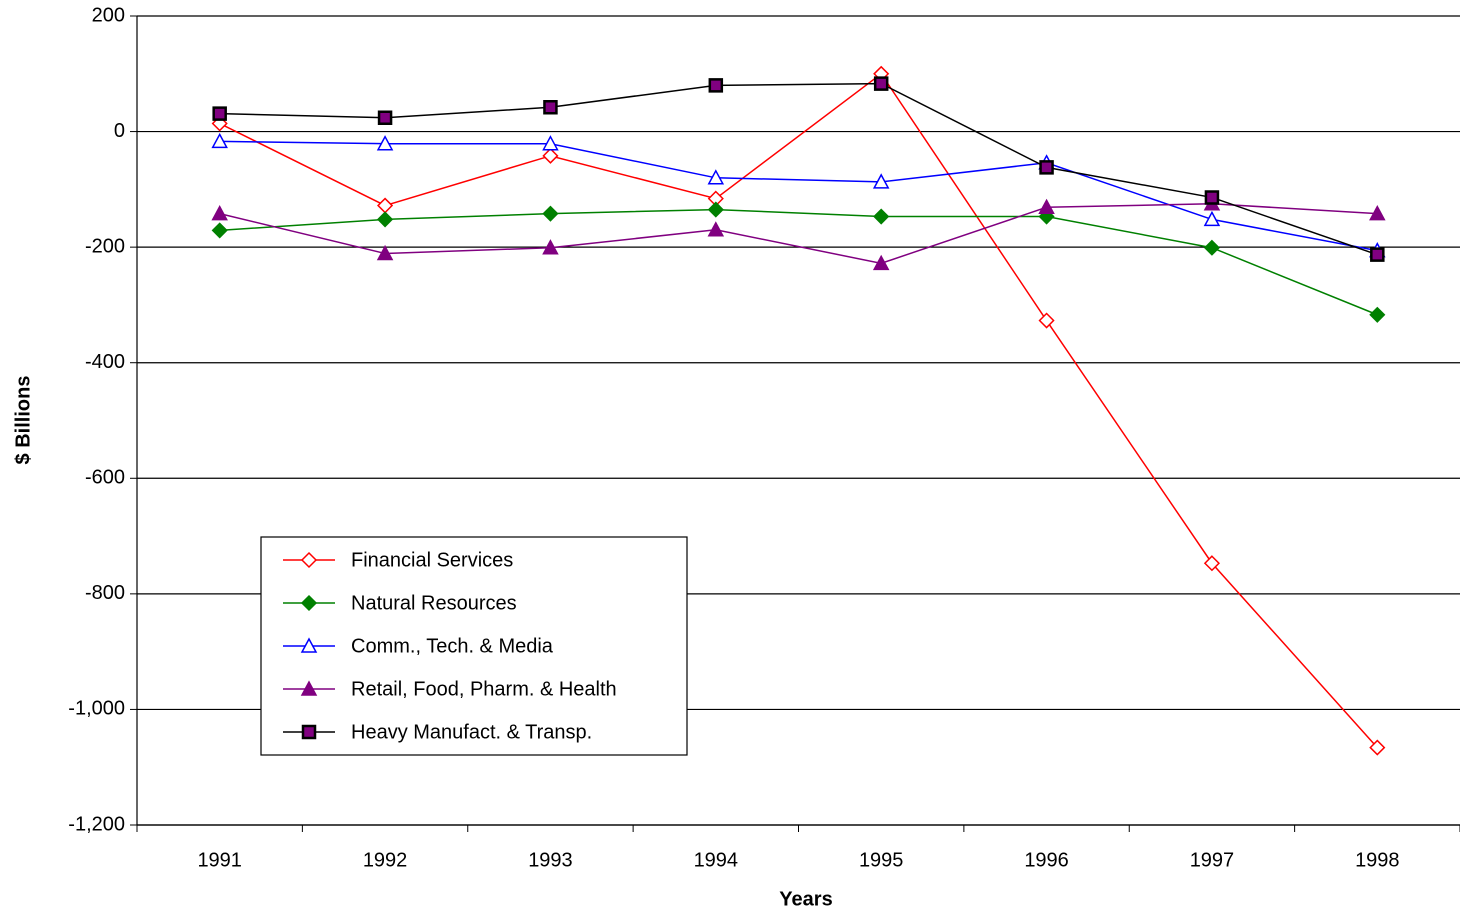 Image resolution: width=1460 pixels, height=914 pixels. What do you see at coordinates (434, 603) in the screenshot?
I see `legend-label: Natural Resources` at bounding box center [434, 603].